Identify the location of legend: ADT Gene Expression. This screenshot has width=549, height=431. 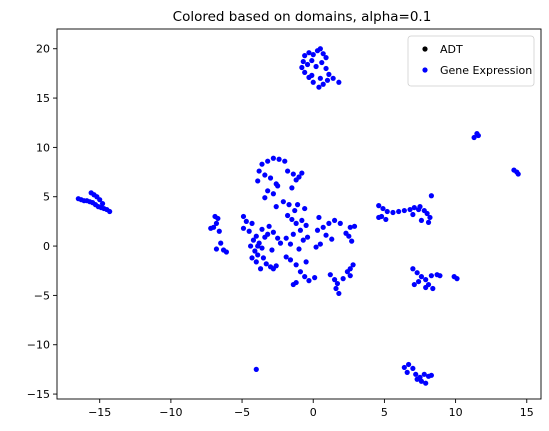
(471, 61).